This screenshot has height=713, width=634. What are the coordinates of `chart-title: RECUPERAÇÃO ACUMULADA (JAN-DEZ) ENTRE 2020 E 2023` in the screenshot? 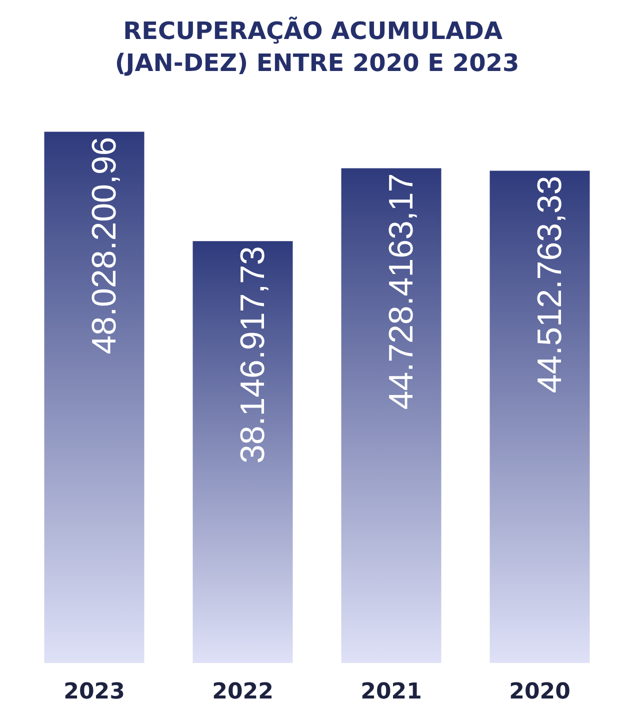 It's located at (317, 46).